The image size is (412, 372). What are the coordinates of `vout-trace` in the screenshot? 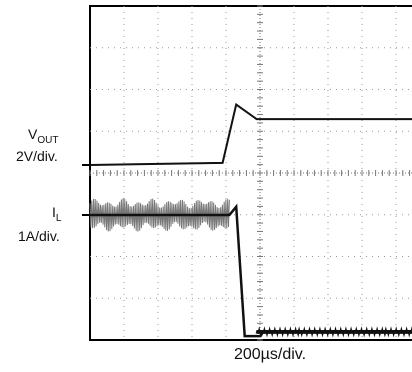 It's located at (250, 134).